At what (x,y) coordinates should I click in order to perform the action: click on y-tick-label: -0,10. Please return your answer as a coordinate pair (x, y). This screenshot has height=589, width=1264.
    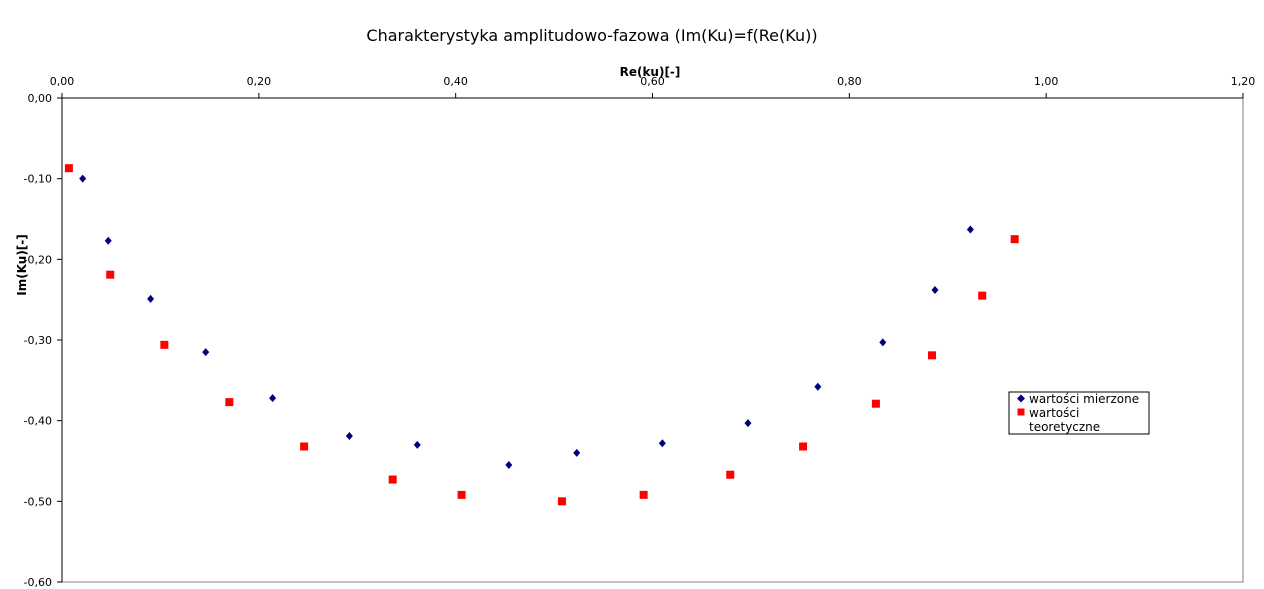
    Looking at the image, I should click on (38, 179).